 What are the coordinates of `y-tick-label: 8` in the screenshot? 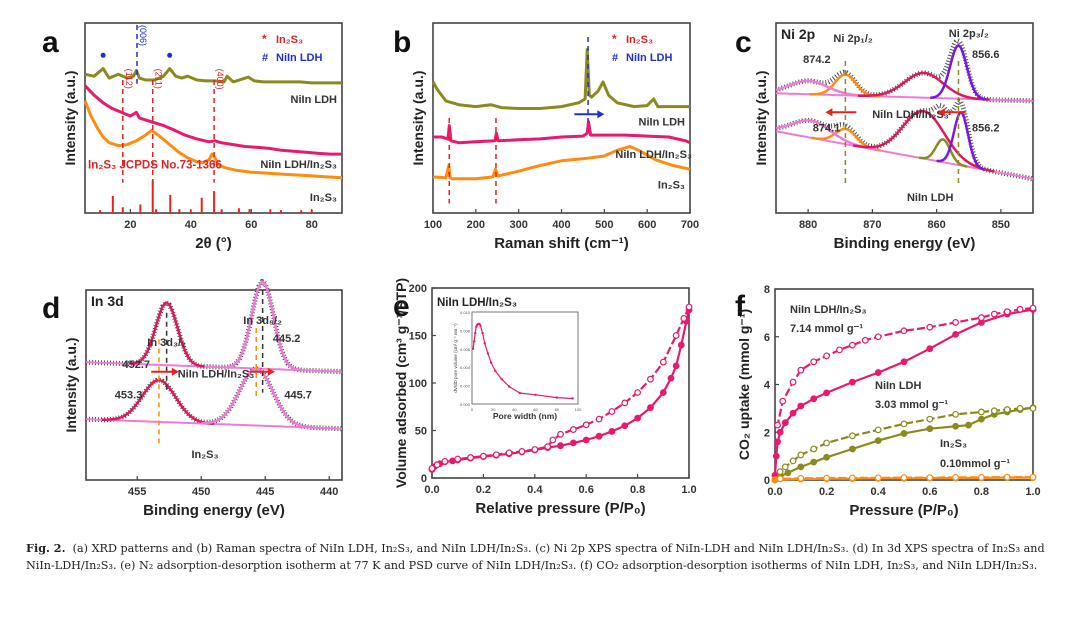 It's located at (767, 290).